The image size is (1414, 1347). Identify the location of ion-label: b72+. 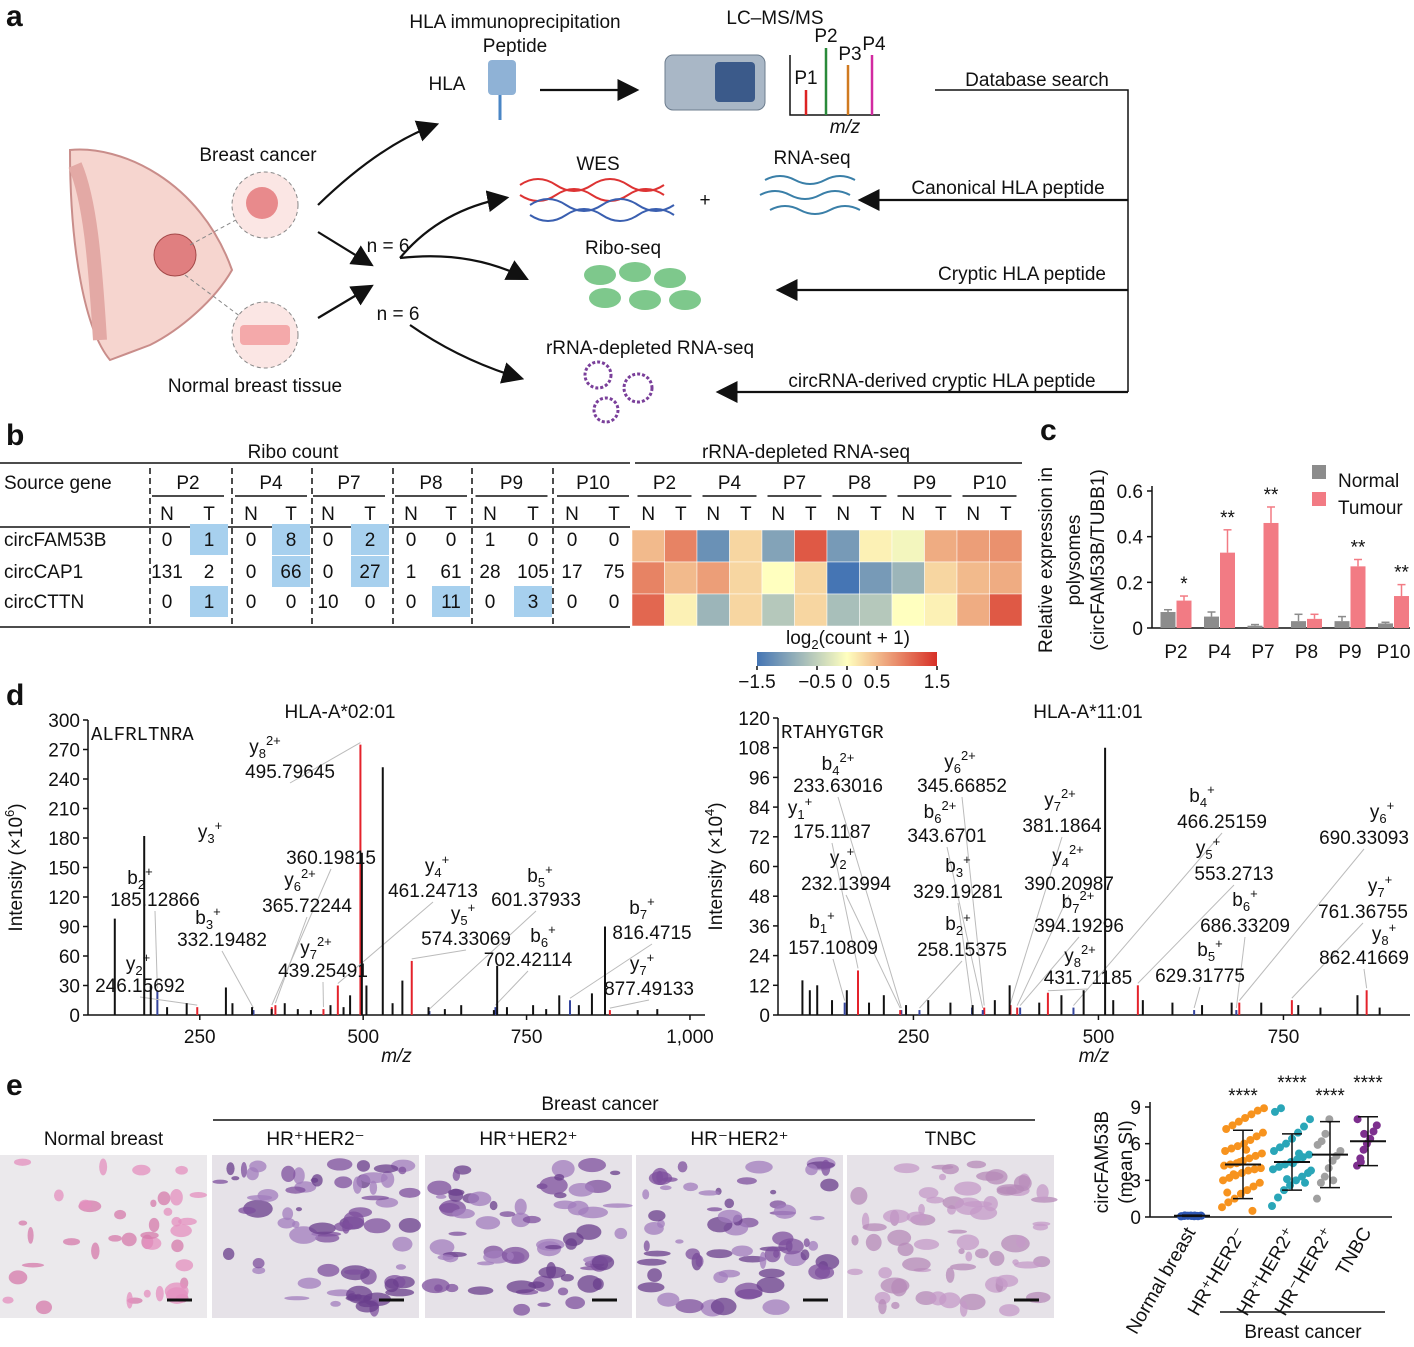
(1078, 902).